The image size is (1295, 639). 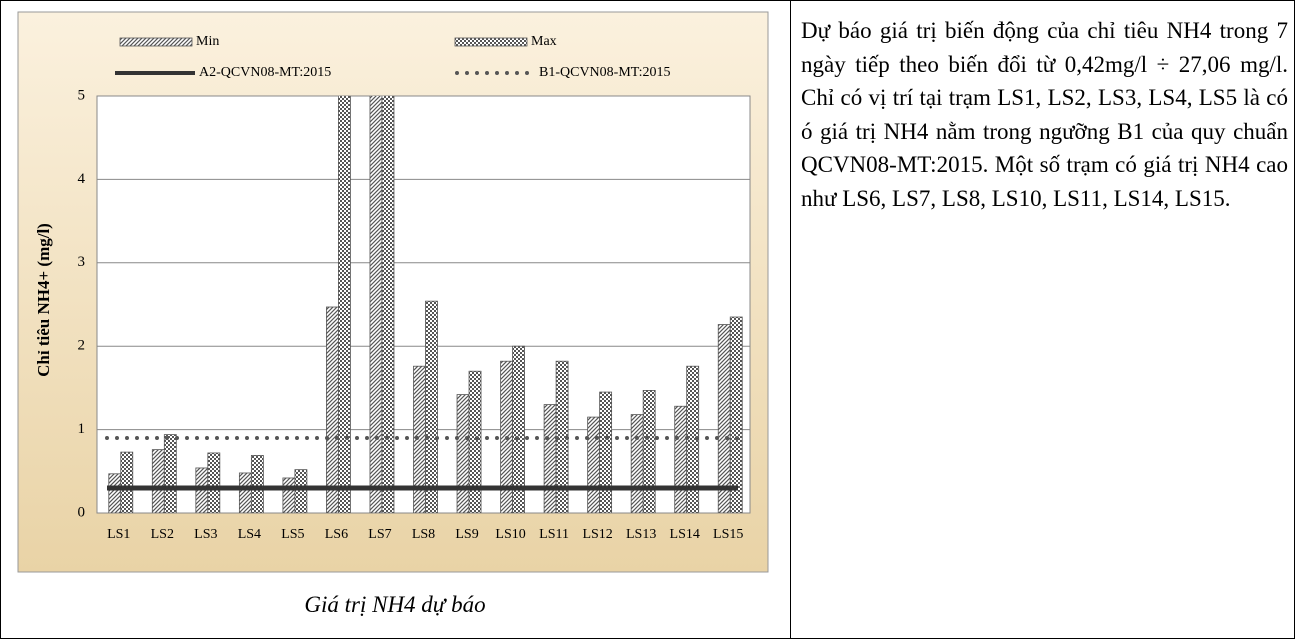 What do you see at coordinates (82, 262) in the screenshot?
I see `y-tick-label: 3` at bounding box center [82, 262].